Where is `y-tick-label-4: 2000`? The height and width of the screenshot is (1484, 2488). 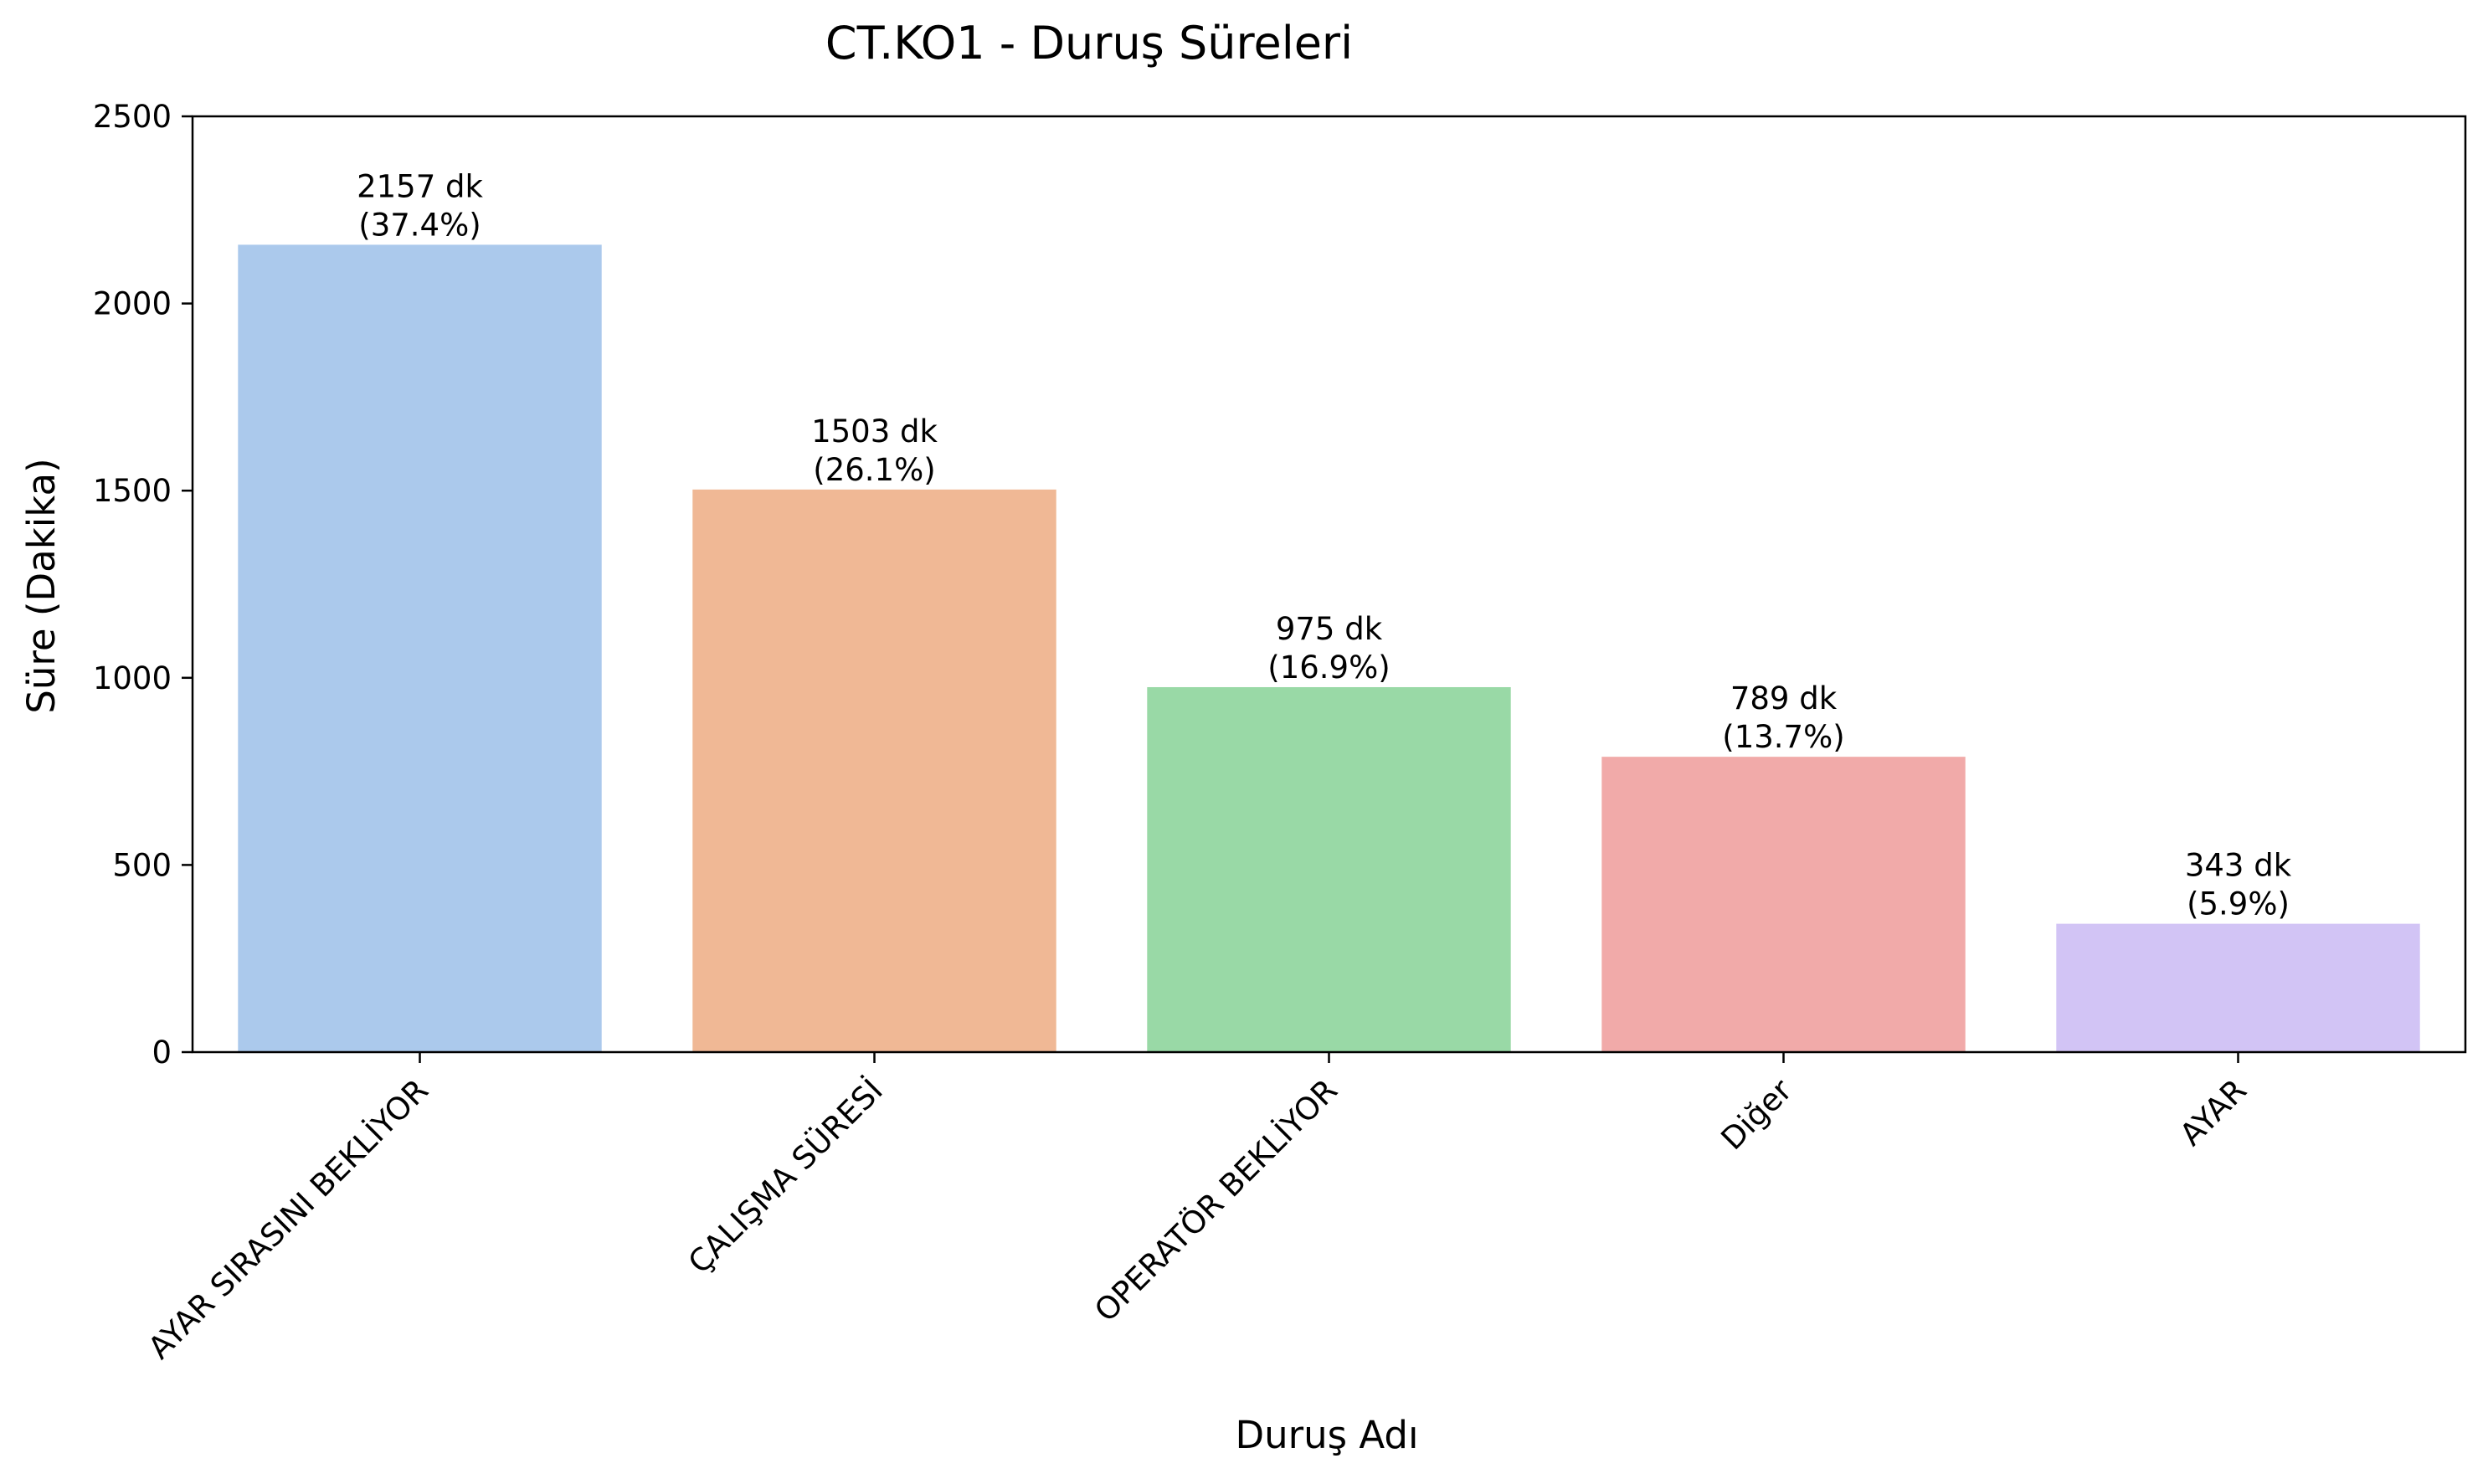
y-tick-label-4: 2000 is located at coordinates (132, 304).